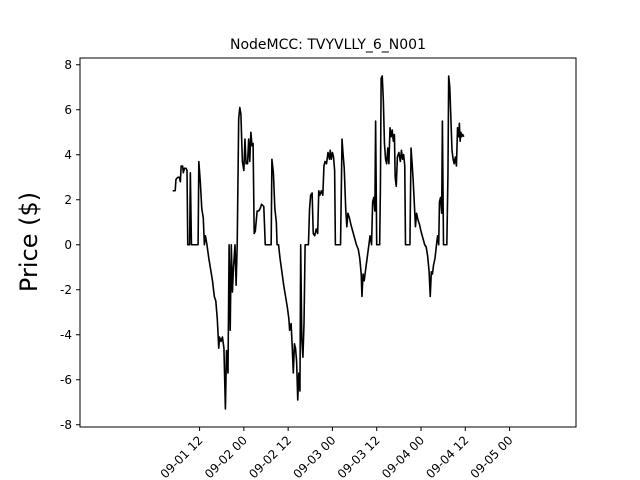  What do you see at coordinates (66, 335) in the screenshot?
I see `y-tick-label: -4` at bounding box center [66, 335].